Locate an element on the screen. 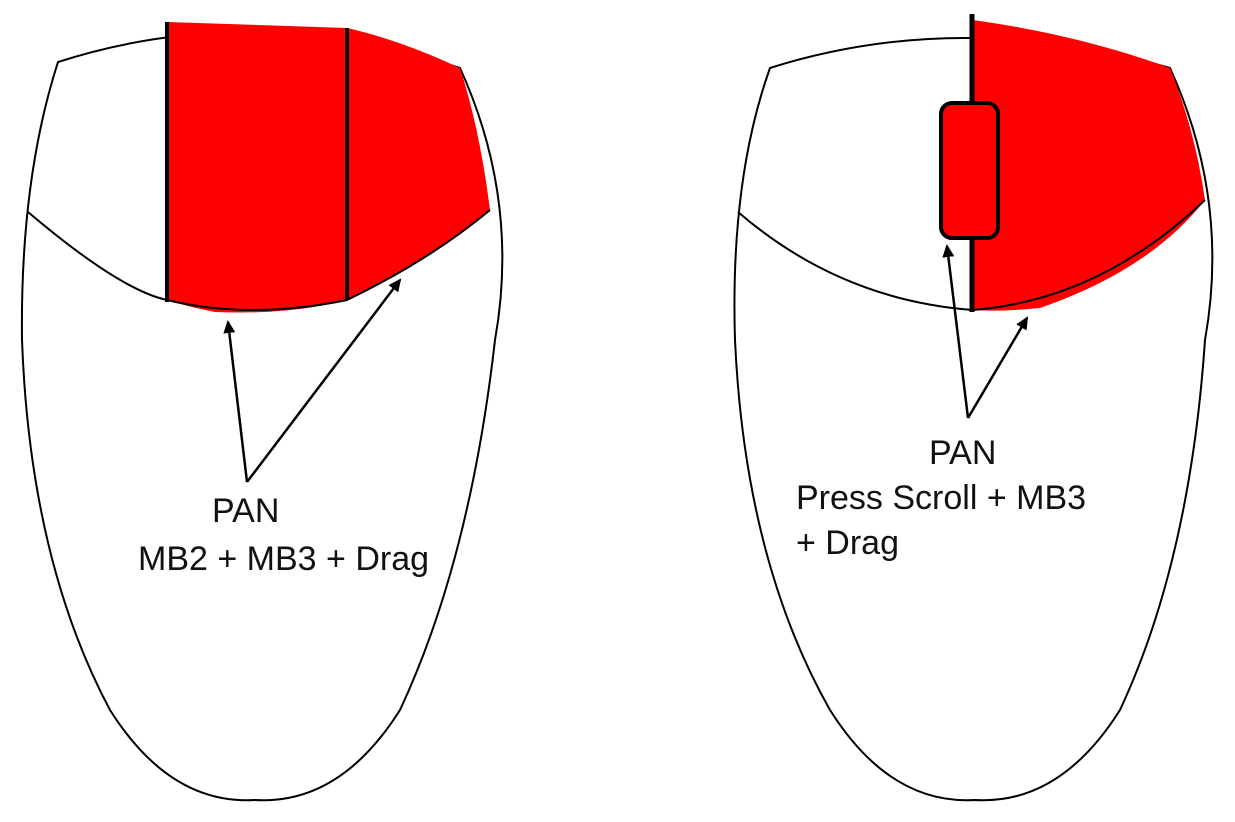 This screenshot has width=1235, height=822. mouse-left-caption-line2: MB2 + MB3 + Drag is located at coordinates (284, 559).